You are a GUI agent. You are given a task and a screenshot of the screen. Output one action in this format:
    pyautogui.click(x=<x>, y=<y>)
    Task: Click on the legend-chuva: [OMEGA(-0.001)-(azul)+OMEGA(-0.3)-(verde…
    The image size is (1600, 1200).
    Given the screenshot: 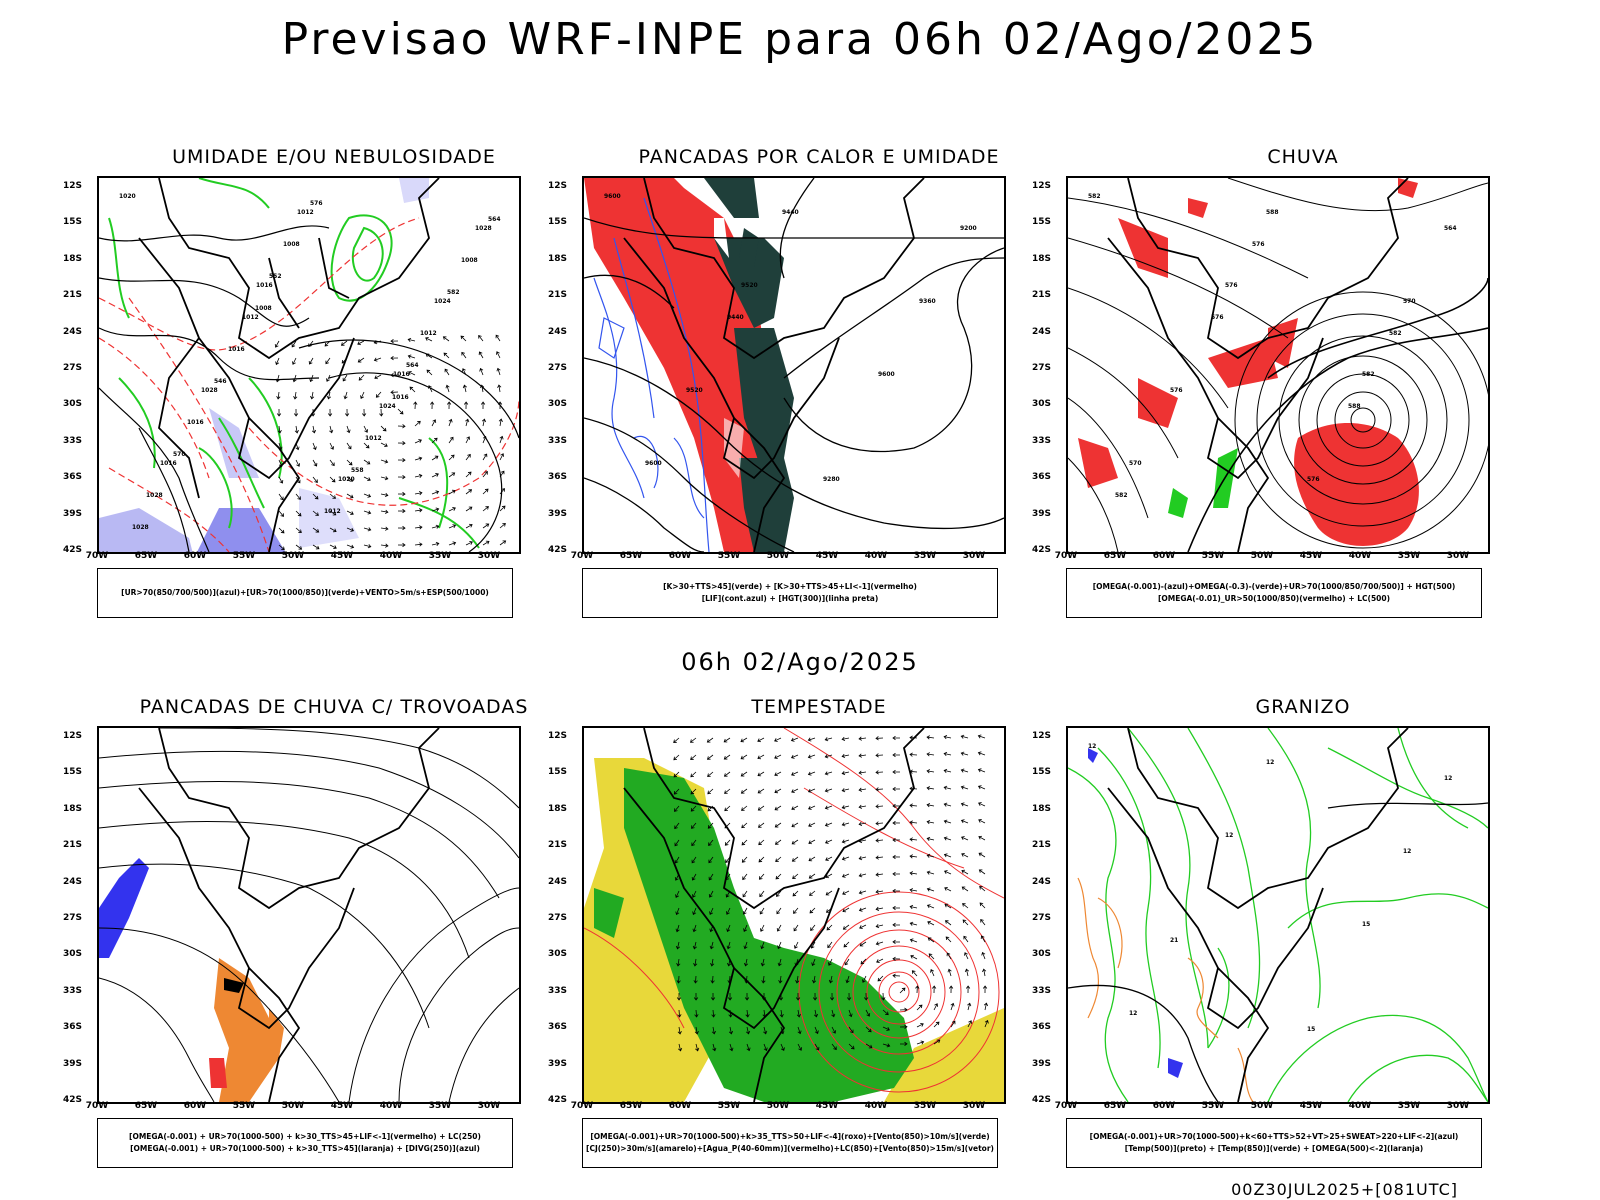 What is the action you would take?
    pyautogui.click(x=1274, y=593)
    